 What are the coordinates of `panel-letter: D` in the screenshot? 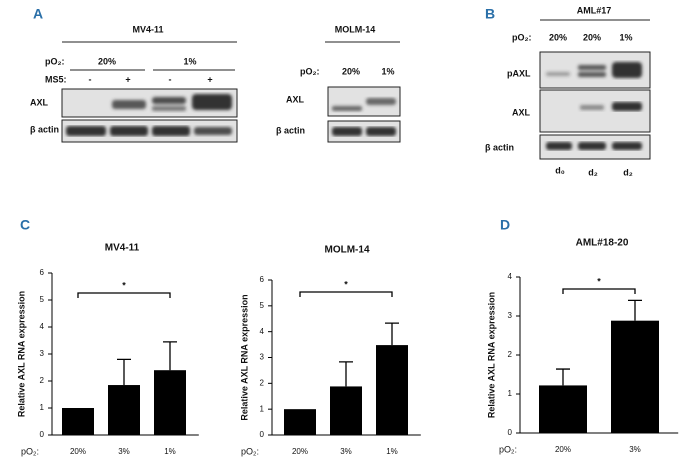 It's located at (505, 225).